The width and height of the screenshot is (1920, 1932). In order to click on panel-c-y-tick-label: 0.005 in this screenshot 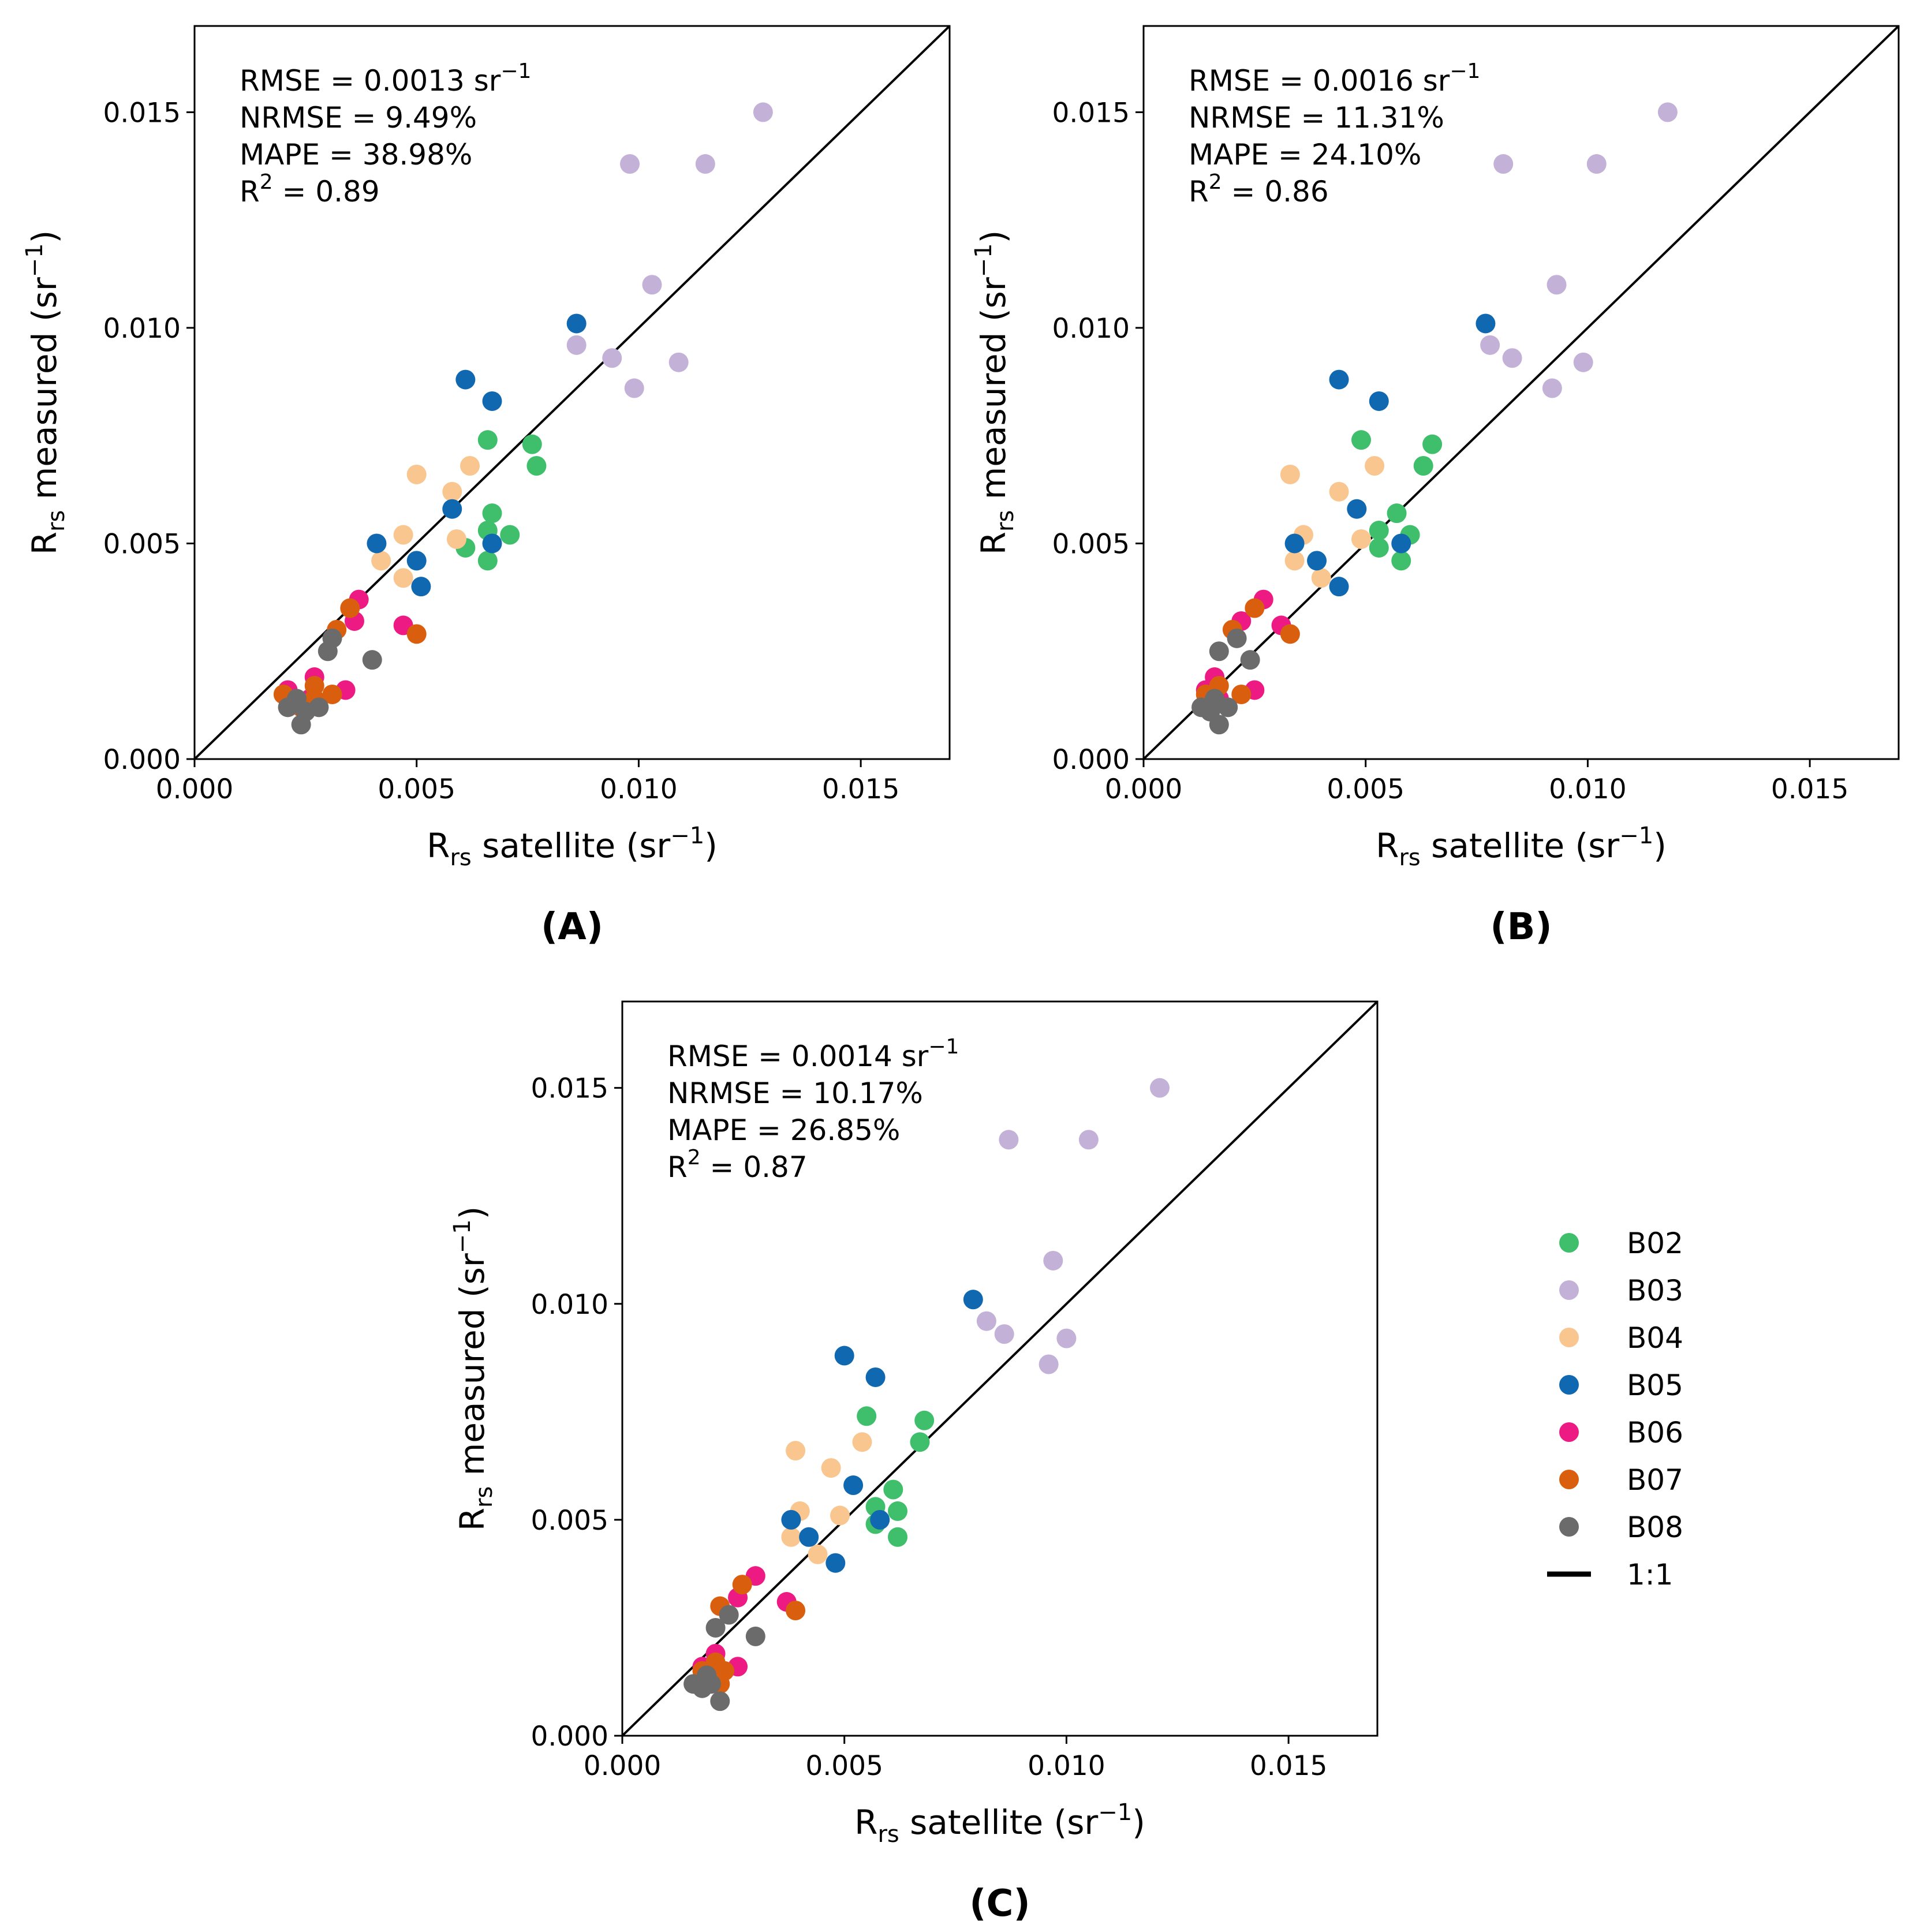, I will do `click(569, 1521)`.